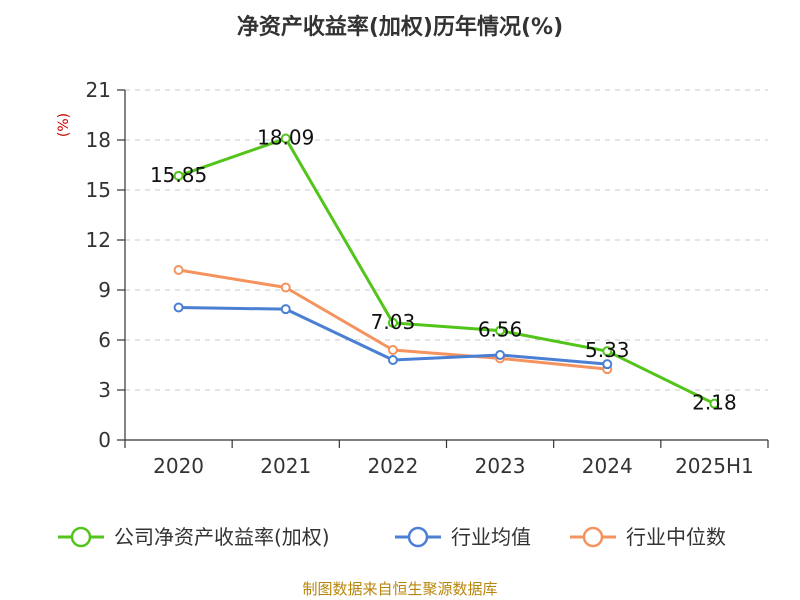 Image resolution: width=800 pixels, height=600 pixels. Describe the element at coordinates (98, 190) in the screenshot. I see `y-tick-label: 15` at that location.